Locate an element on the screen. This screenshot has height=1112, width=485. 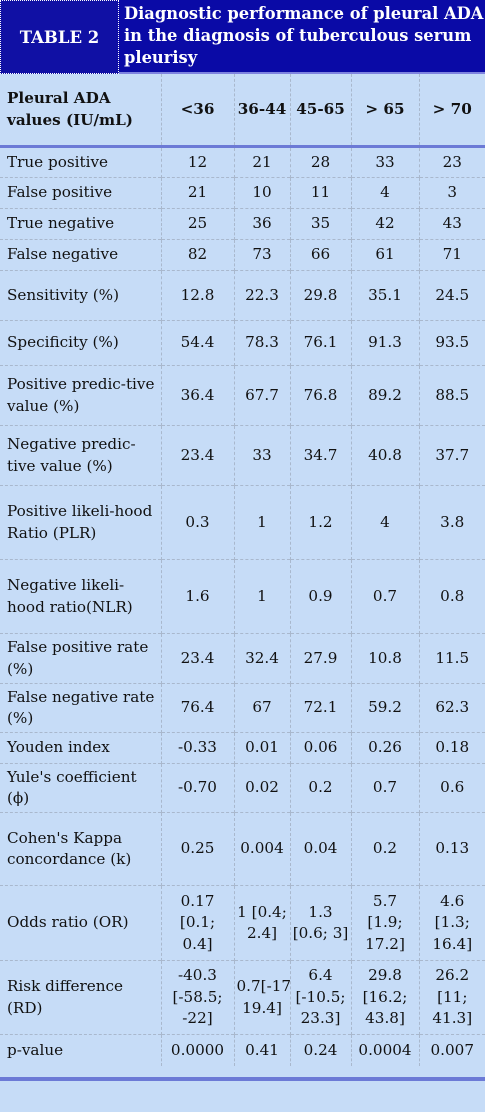
table-row: Youden index -0.33 0.01 0.06 0.26 0.18 is located at coordinates (242, 748).